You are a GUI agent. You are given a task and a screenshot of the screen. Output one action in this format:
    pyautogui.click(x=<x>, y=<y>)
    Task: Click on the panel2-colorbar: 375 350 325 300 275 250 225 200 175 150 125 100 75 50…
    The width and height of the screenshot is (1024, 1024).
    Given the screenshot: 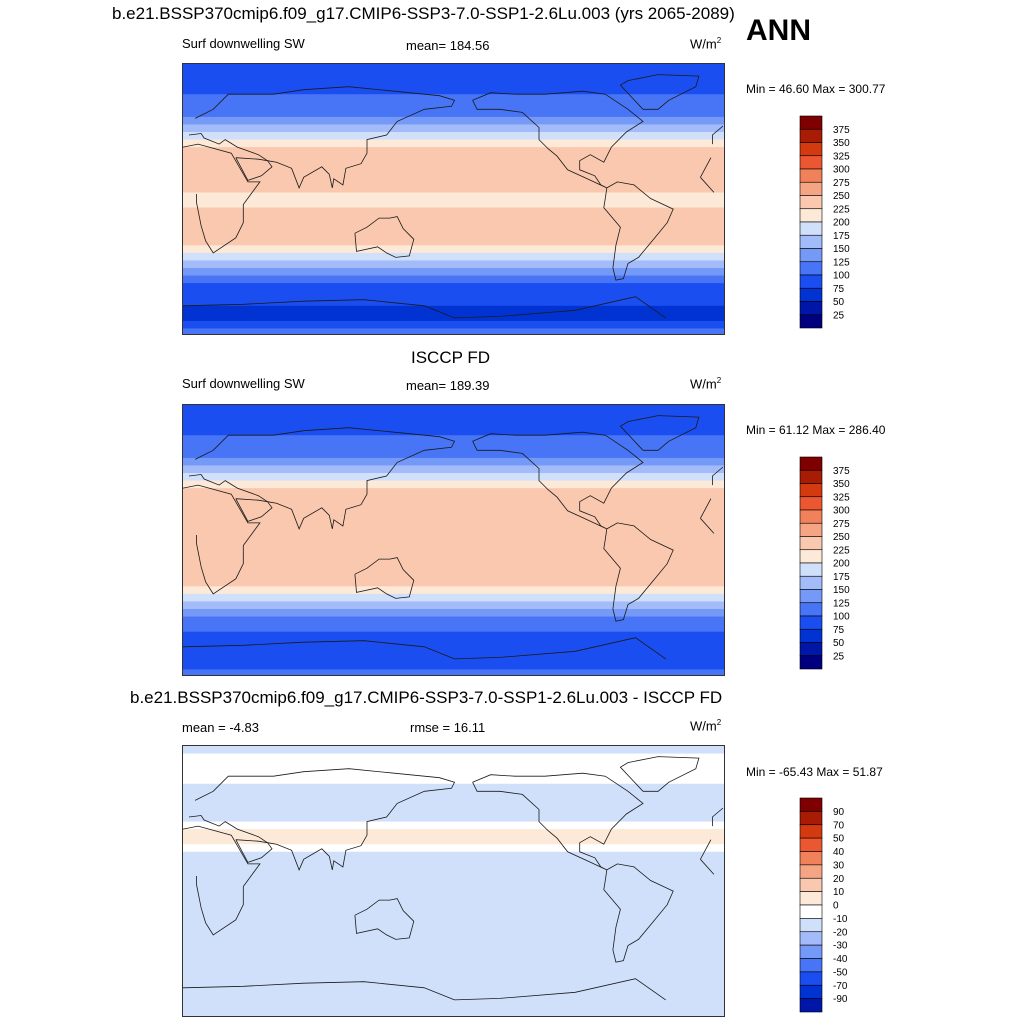 What is the action you would take?
    pyautogui.click(x=824, y=563)
    